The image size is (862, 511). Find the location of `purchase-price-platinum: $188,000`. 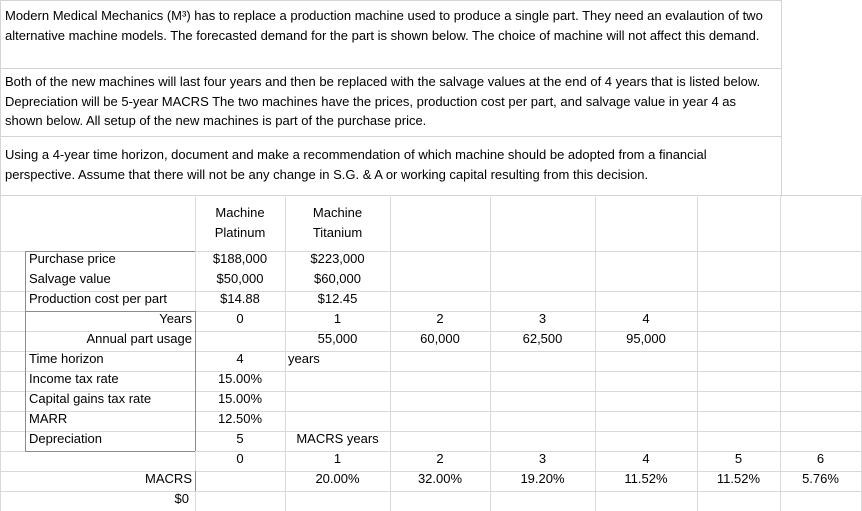

purchase-price-platinum: $188,000 is located at coordinates (240, 258).